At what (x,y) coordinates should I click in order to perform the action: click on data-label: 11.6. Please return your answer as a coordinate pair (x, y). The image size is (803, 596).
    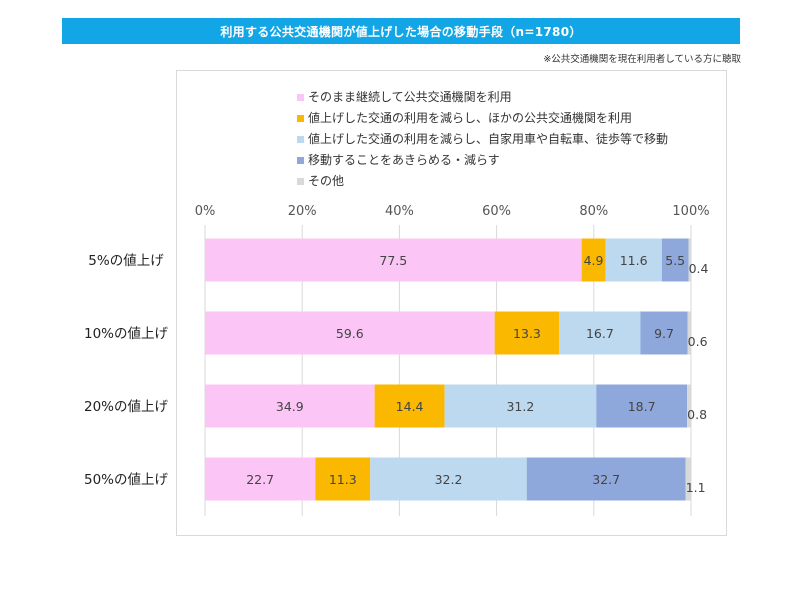
    Looking at the image, I should click on (634, 260).